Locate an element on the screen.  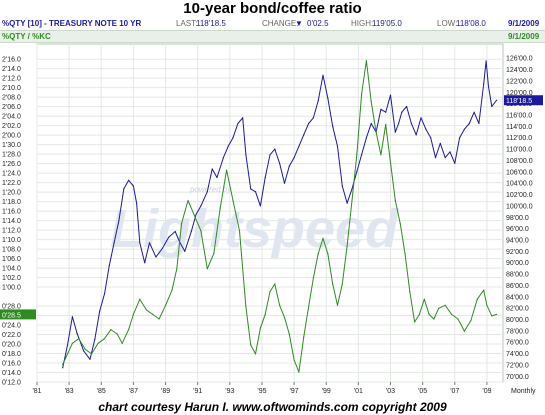
left-tick-label: 2'08.0 is located at coordinates (11, 98).